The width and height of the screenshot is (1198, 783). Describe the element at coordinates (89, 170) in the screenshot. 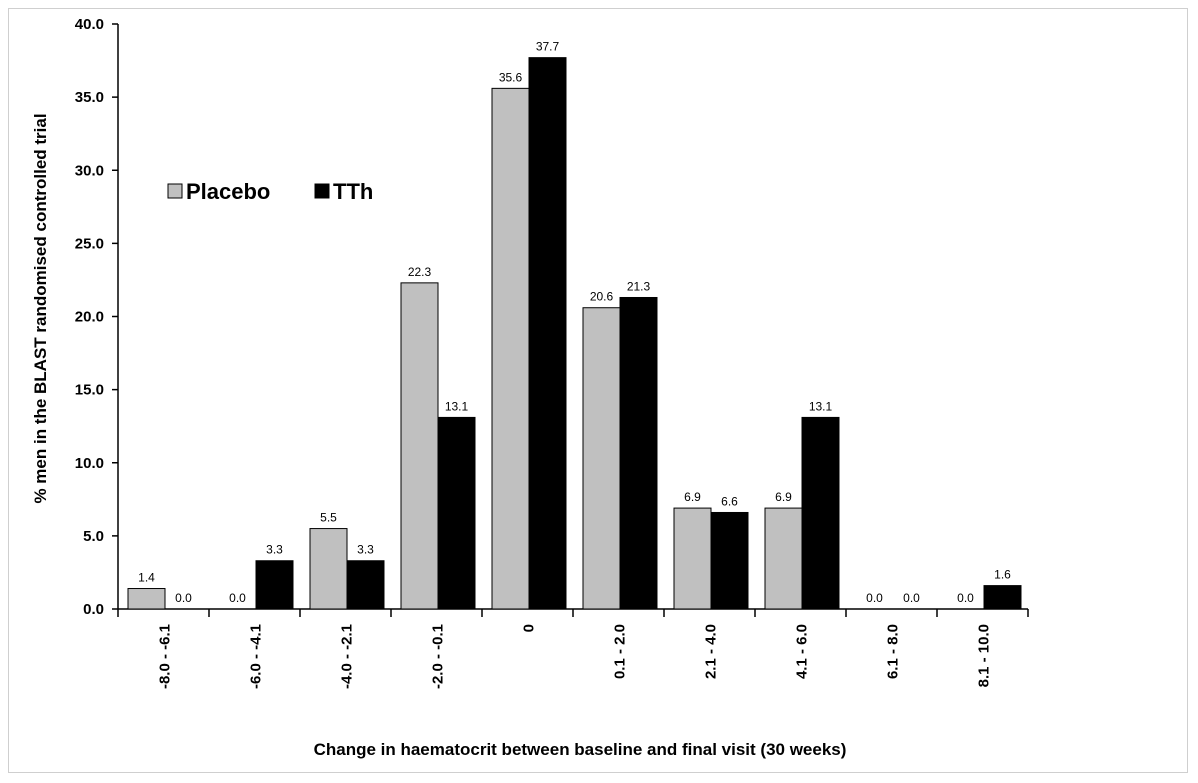

I see `y-tick-label: 30.0` at that location.